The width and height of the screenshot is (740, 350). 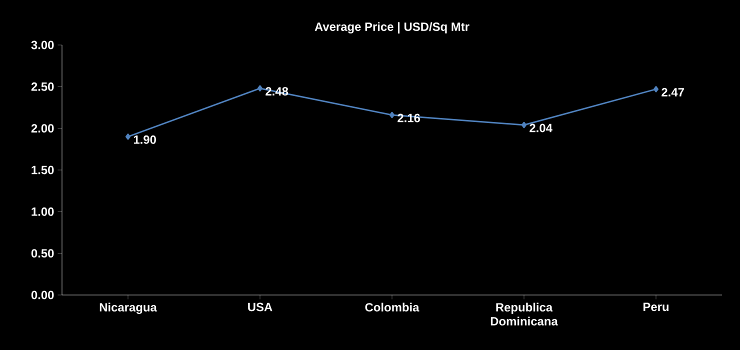 I want to click on y-tick-label: 2.50, so click(x=42, y=86).